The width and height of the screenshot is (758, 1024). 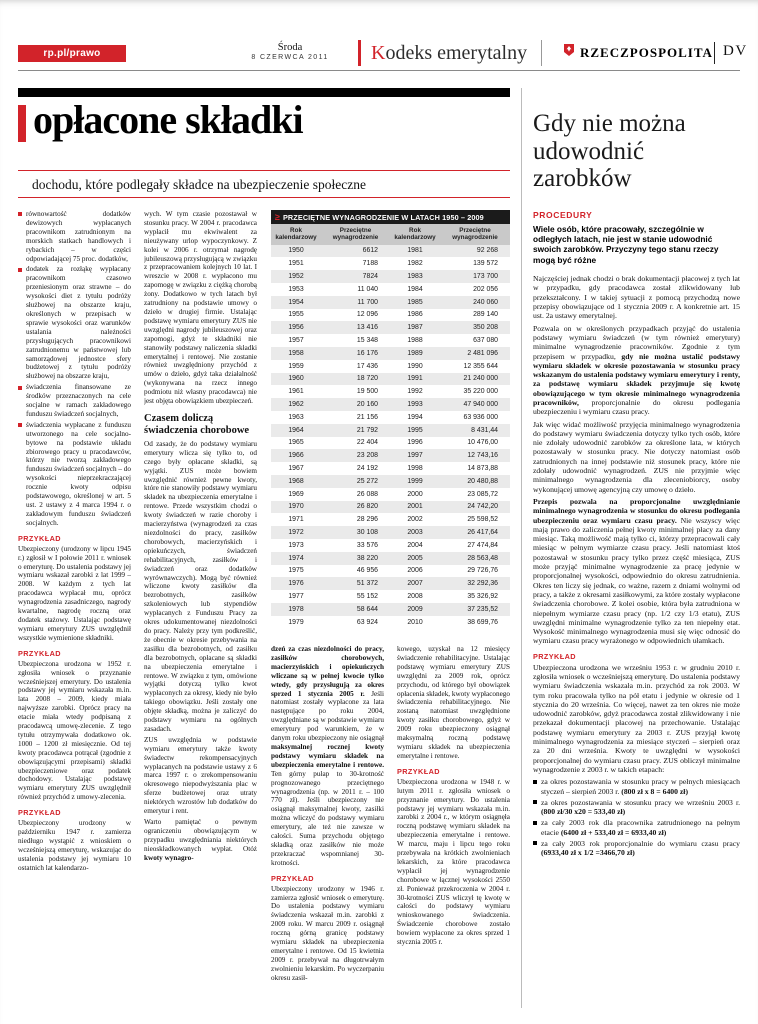 I want to click on table-row: 1951 7188 1982 139 572, so click(x=390, y=263).